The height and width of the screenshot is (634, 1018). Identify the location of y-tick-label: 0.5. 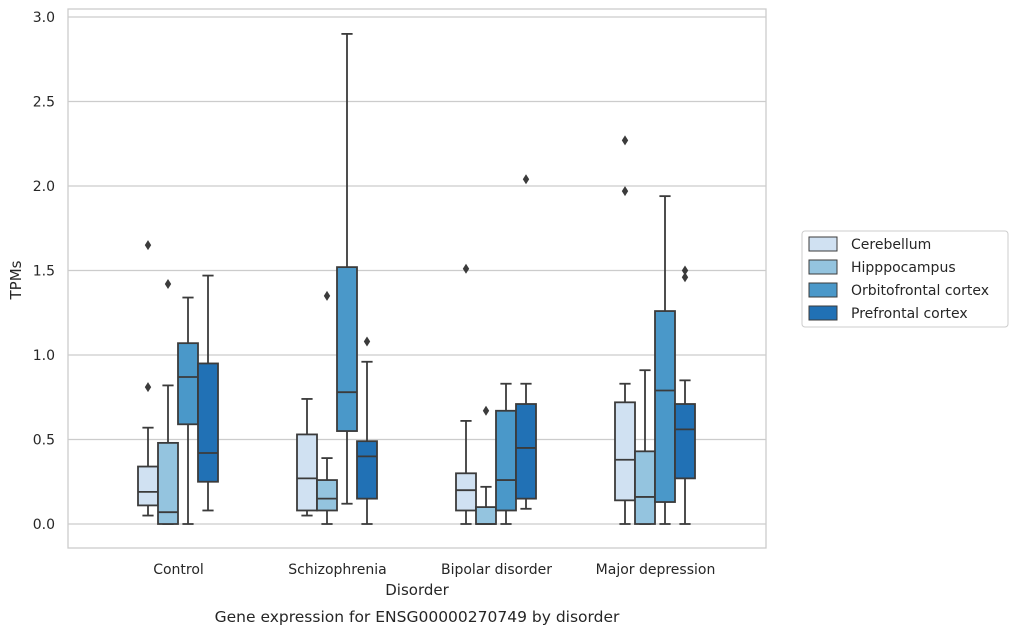
(44, 441).